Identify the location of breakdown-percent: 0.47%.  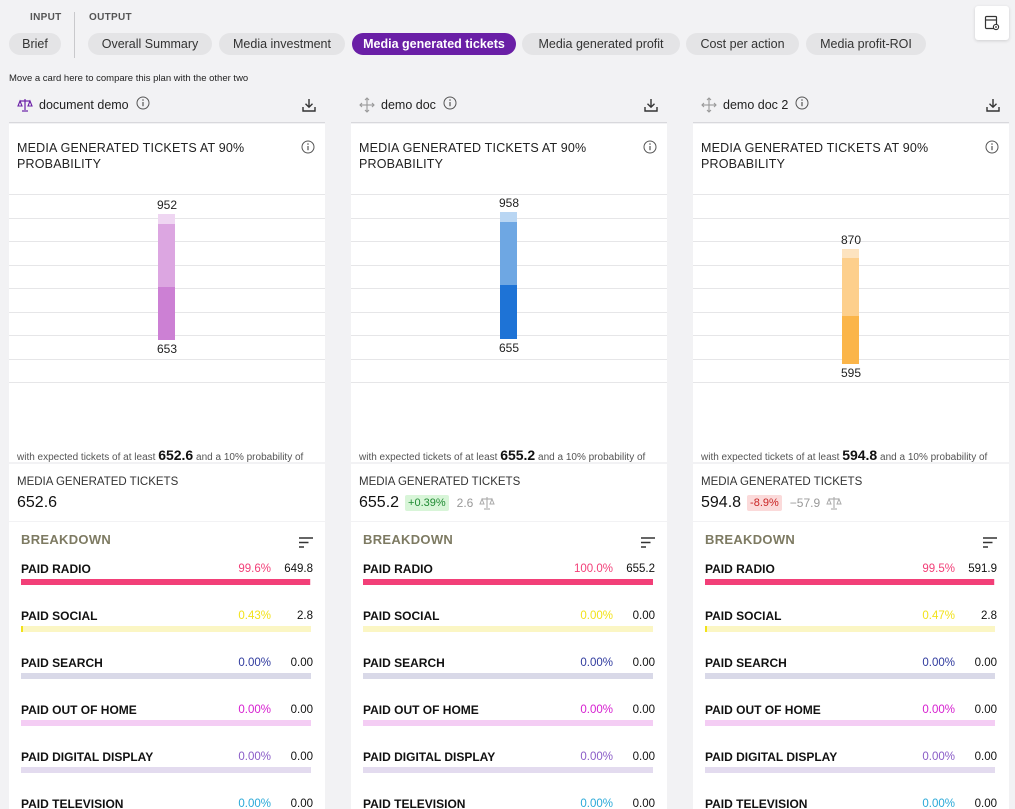
(938, 616).